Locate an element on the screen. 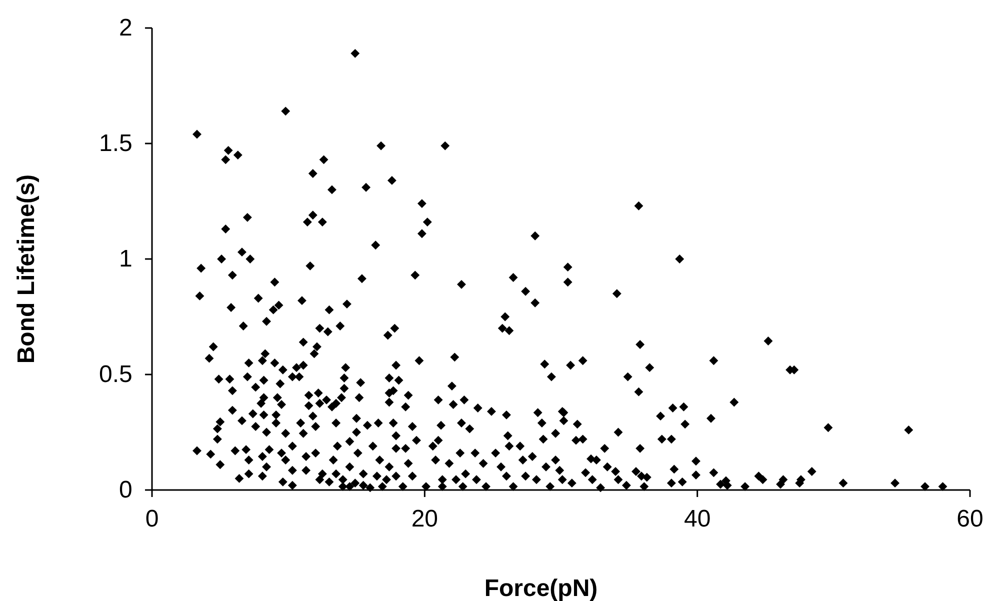 Image resolution: width=990 pixels, height=601 pixels. y-tick-label: 1 is located at coordinates (125, 259).